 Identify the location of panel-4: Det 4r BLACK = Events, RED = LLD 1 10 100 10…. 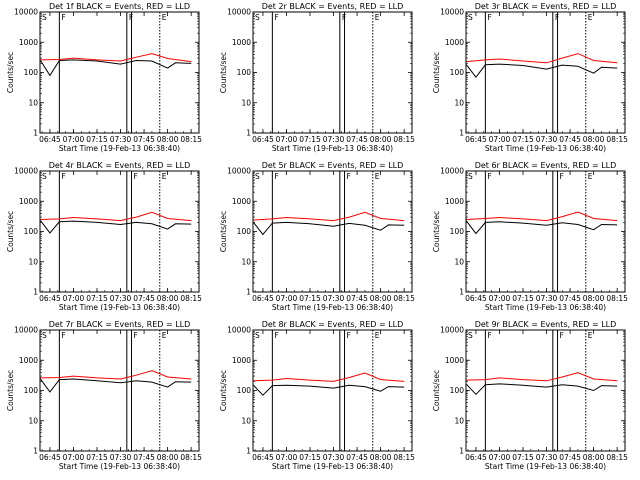
(104, 236).